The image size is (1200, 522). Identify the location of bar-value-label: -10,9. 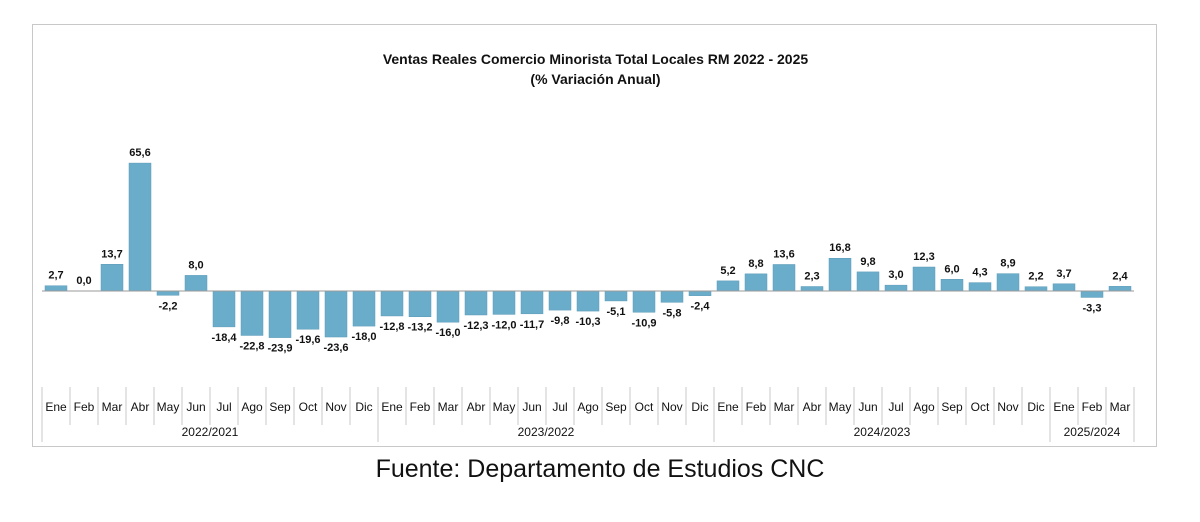
(643, 323).